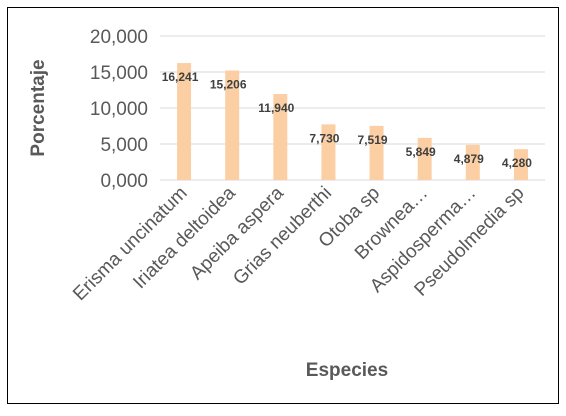 This screenshot has height=416, width=566. I want to click on data-label: 7,519, so click(373, 140).